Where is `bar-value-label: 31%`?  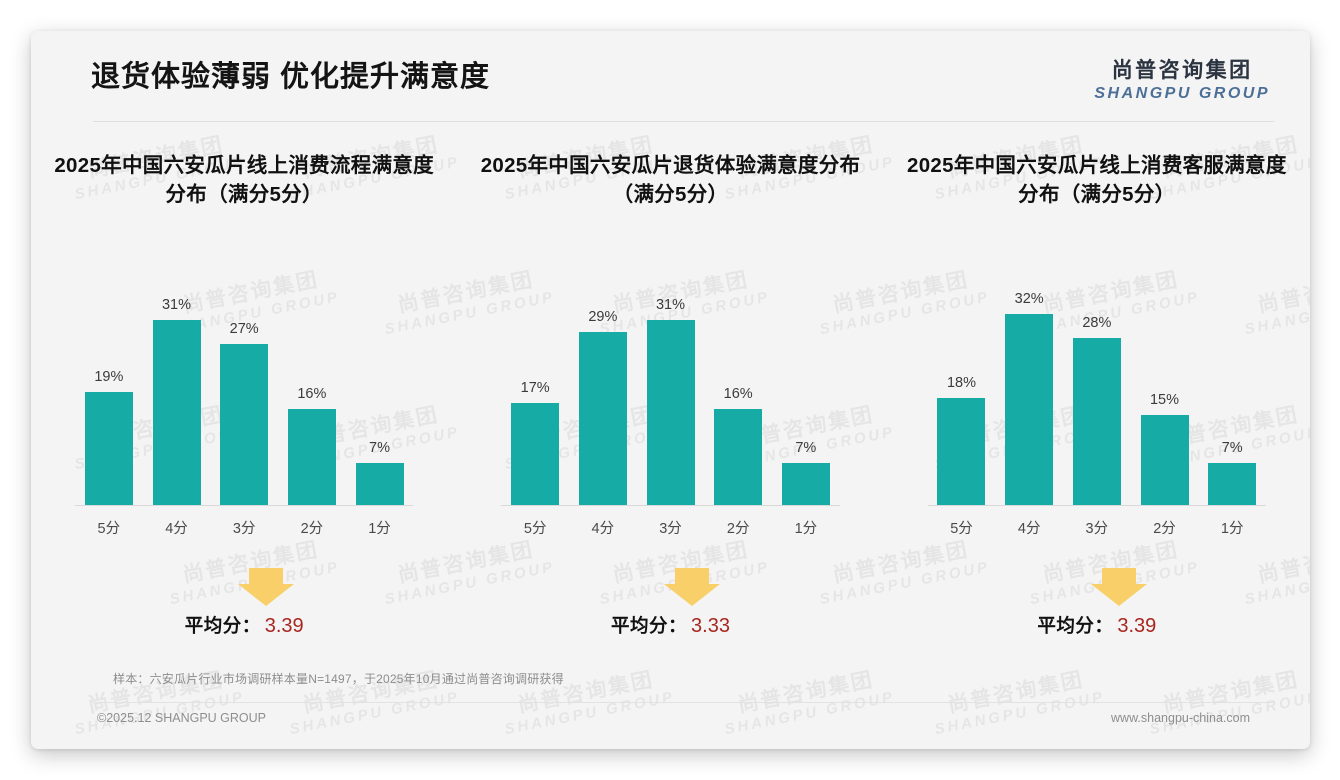
bar-value-label: 31% is located at coordinates (176, 305).